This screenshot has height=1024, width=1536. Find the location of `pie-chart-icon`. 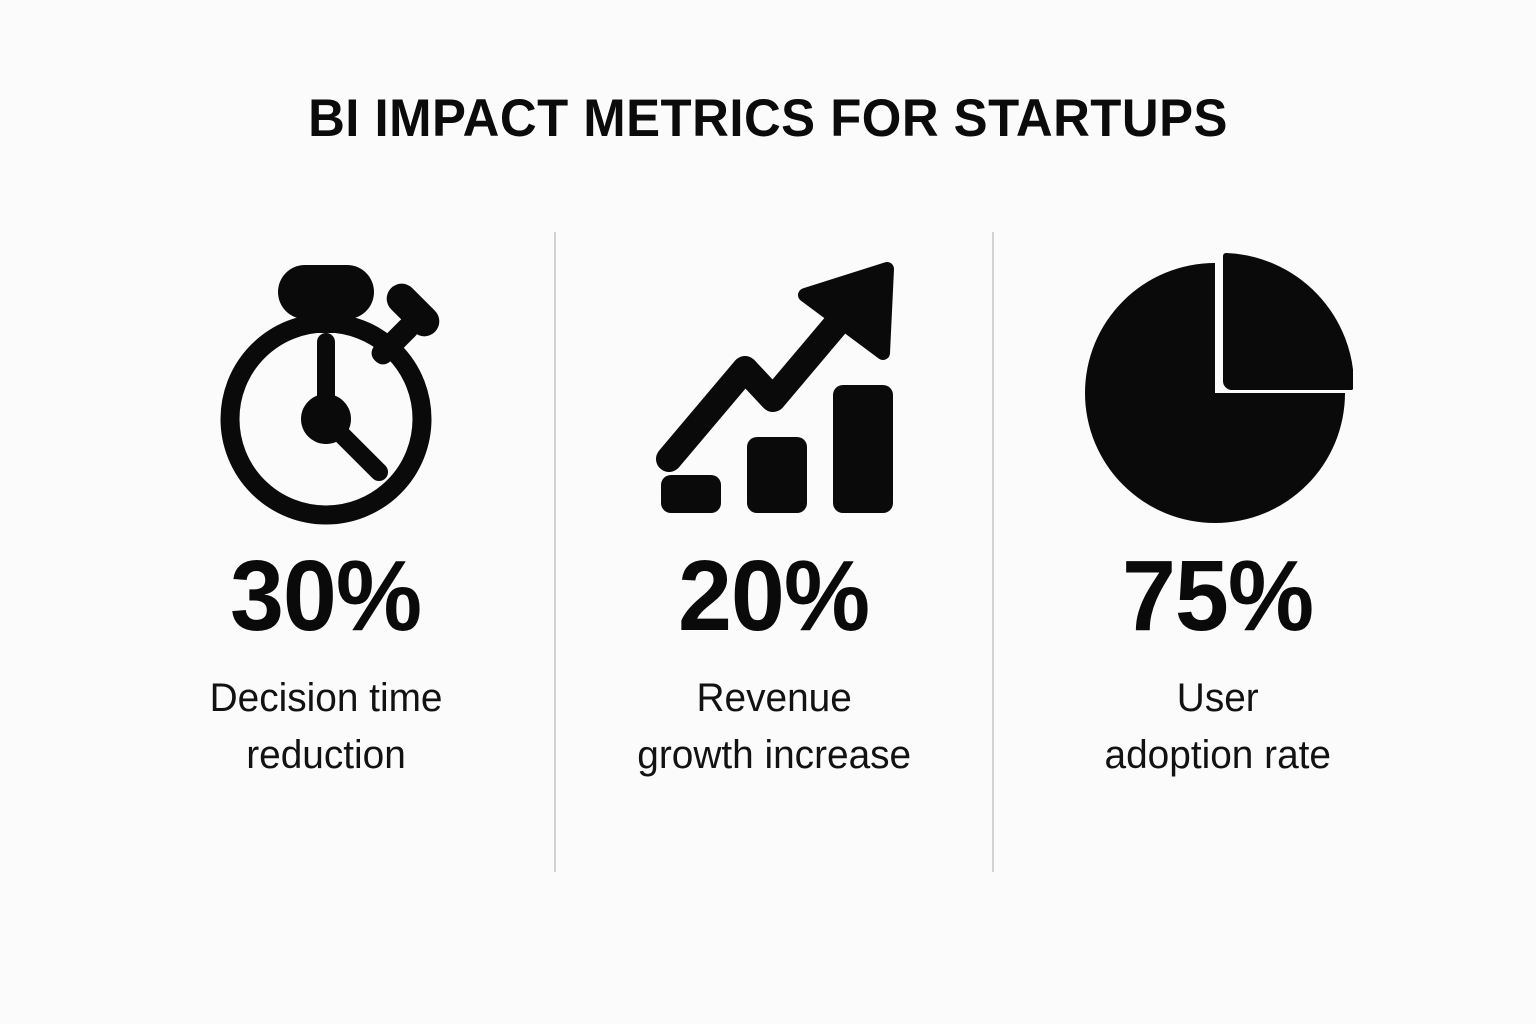

pie-chart-icon is located at coordinates (1218, 387).